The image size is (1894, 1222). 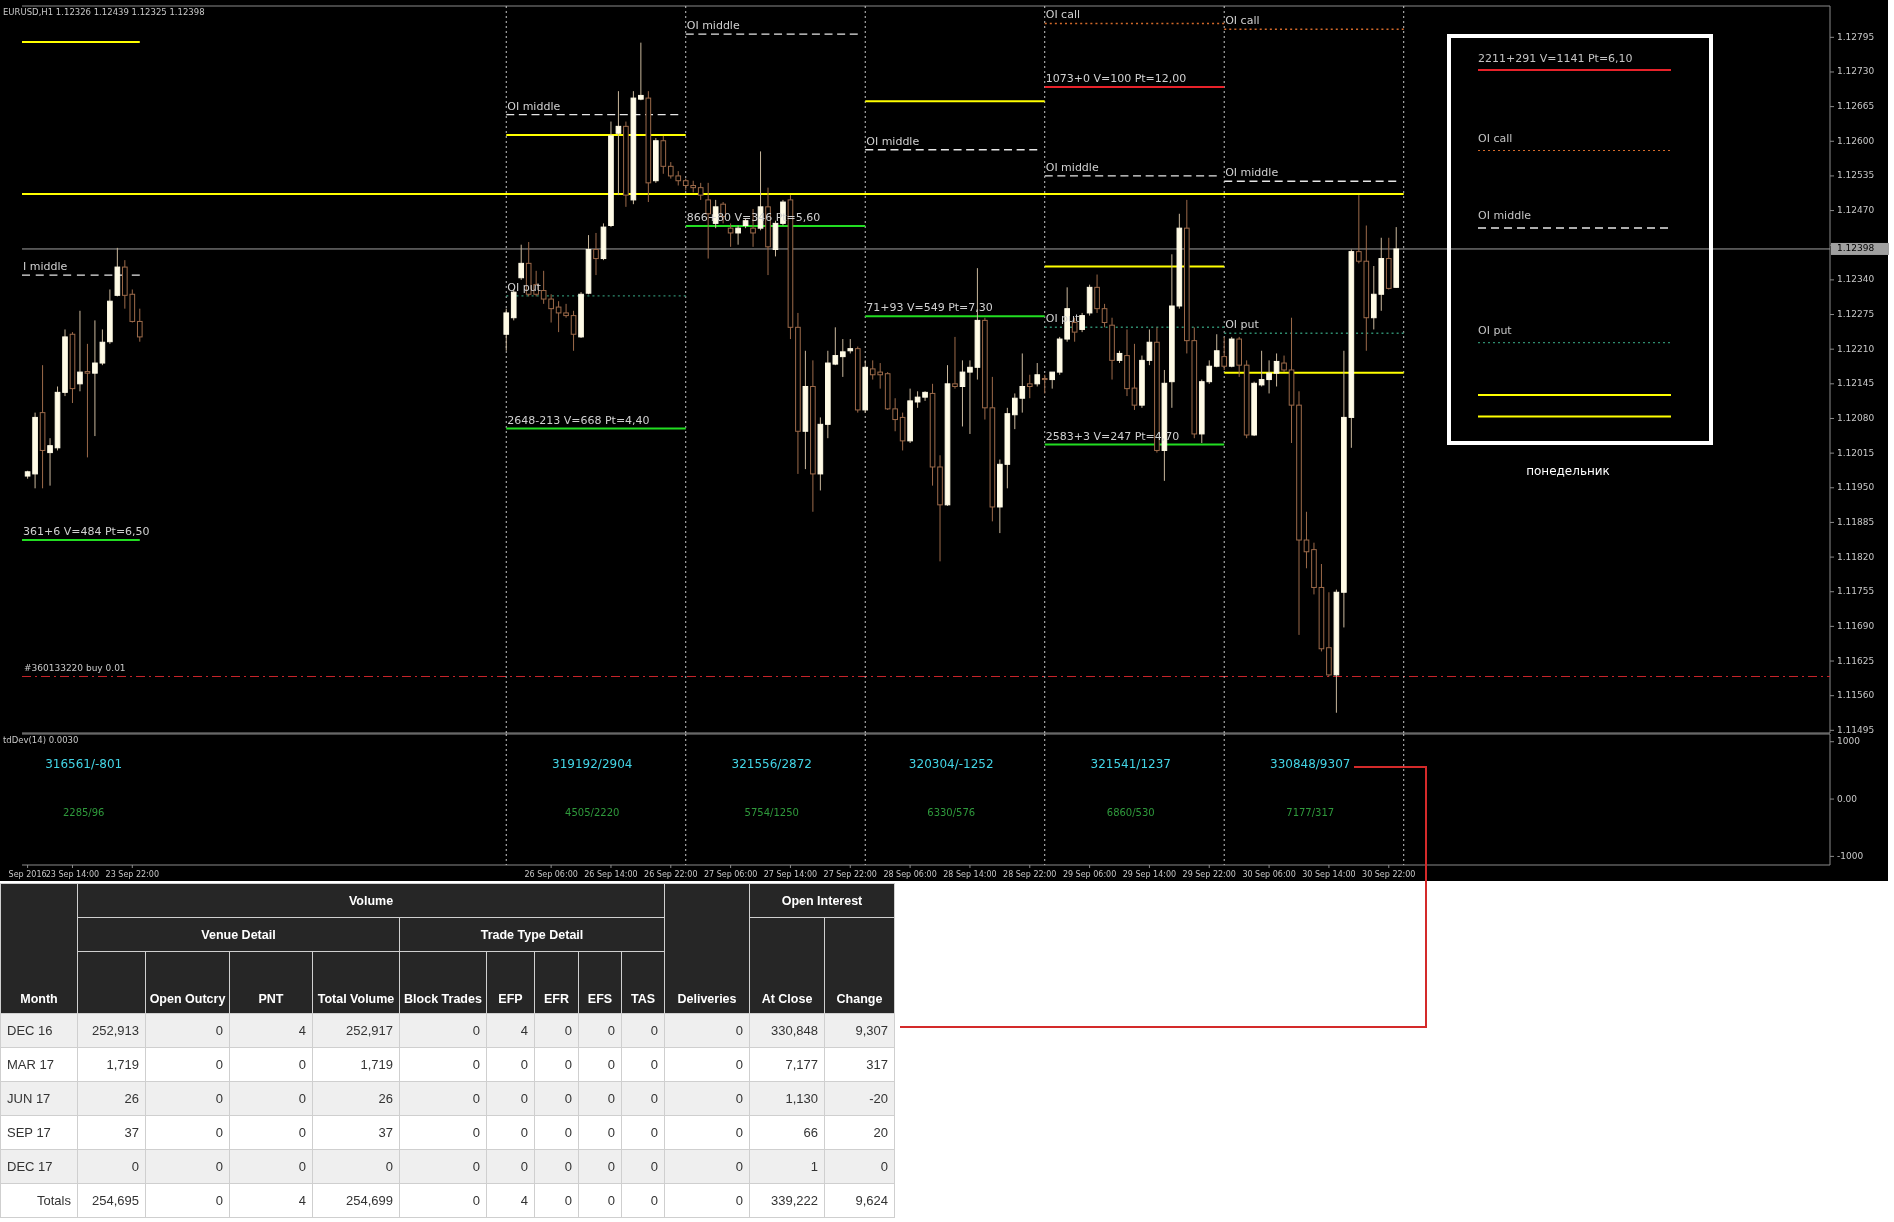 What do you see at coordinates (970, 874) in the screenshot?
I see `x-tick-label: 28 Sep 14:00` at bounding box center [970, 874].